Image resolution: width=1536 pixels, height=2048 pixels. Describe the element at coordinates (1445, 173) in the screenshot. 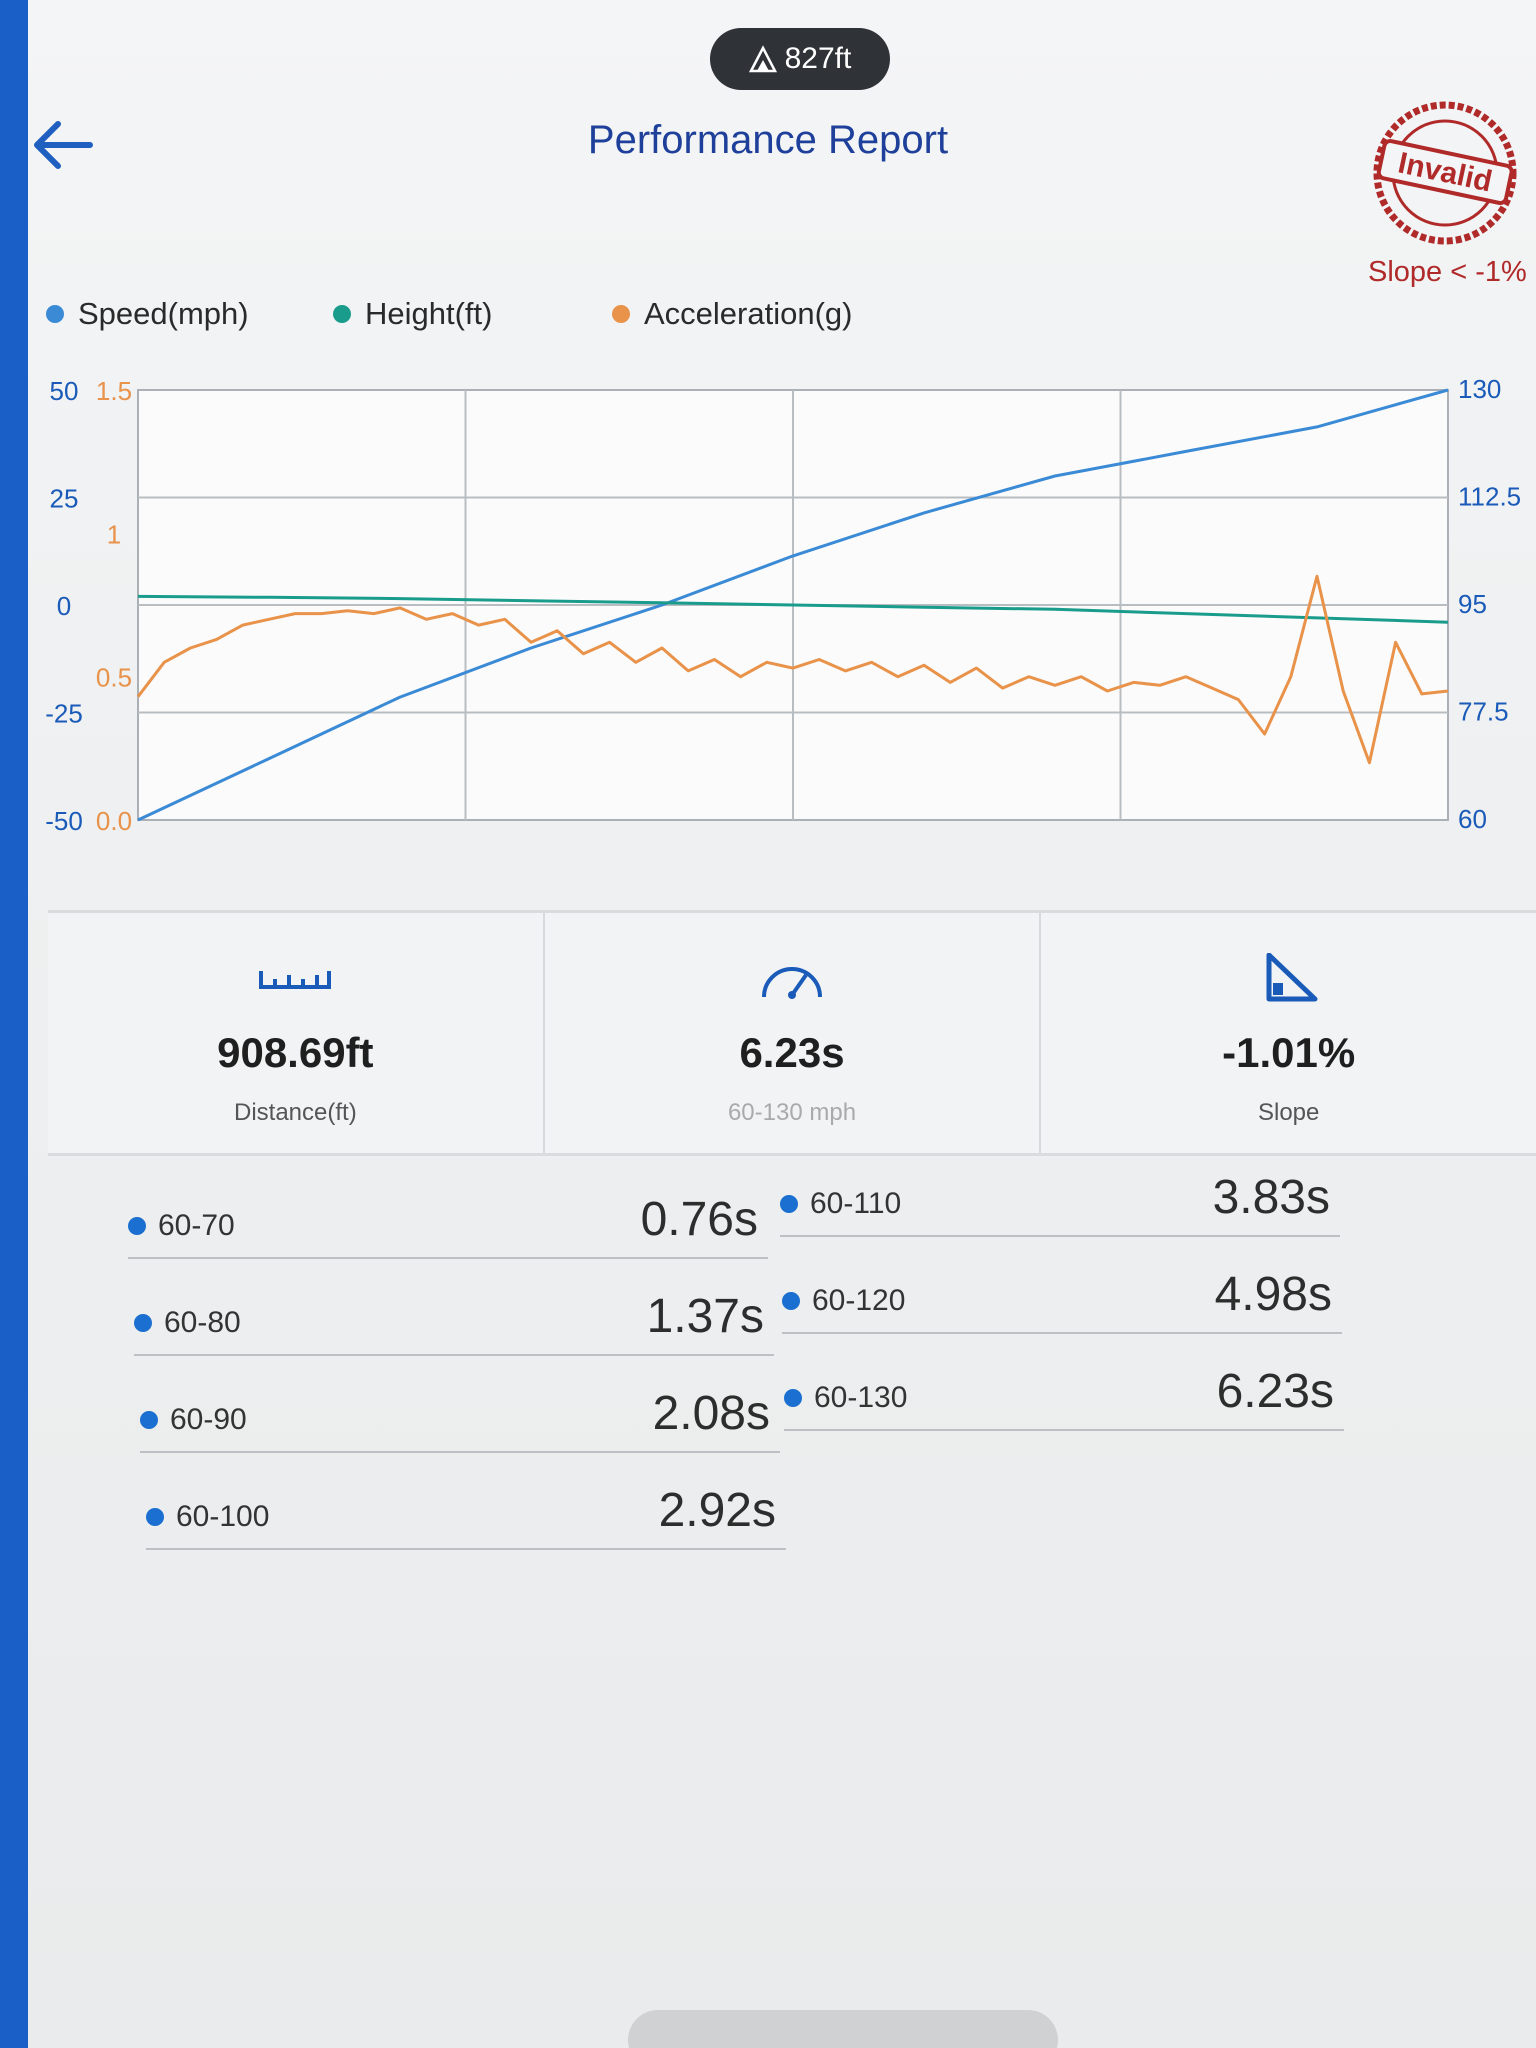

I see `invalid-stamp: Invalid` at that location.